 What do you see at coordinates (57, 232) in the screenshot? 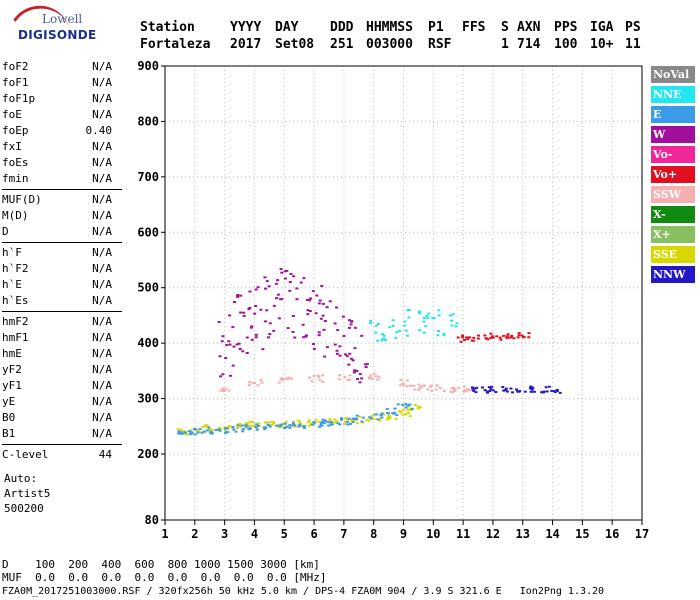
I see `param-row: D N/A` at bounding box center [57, 232].